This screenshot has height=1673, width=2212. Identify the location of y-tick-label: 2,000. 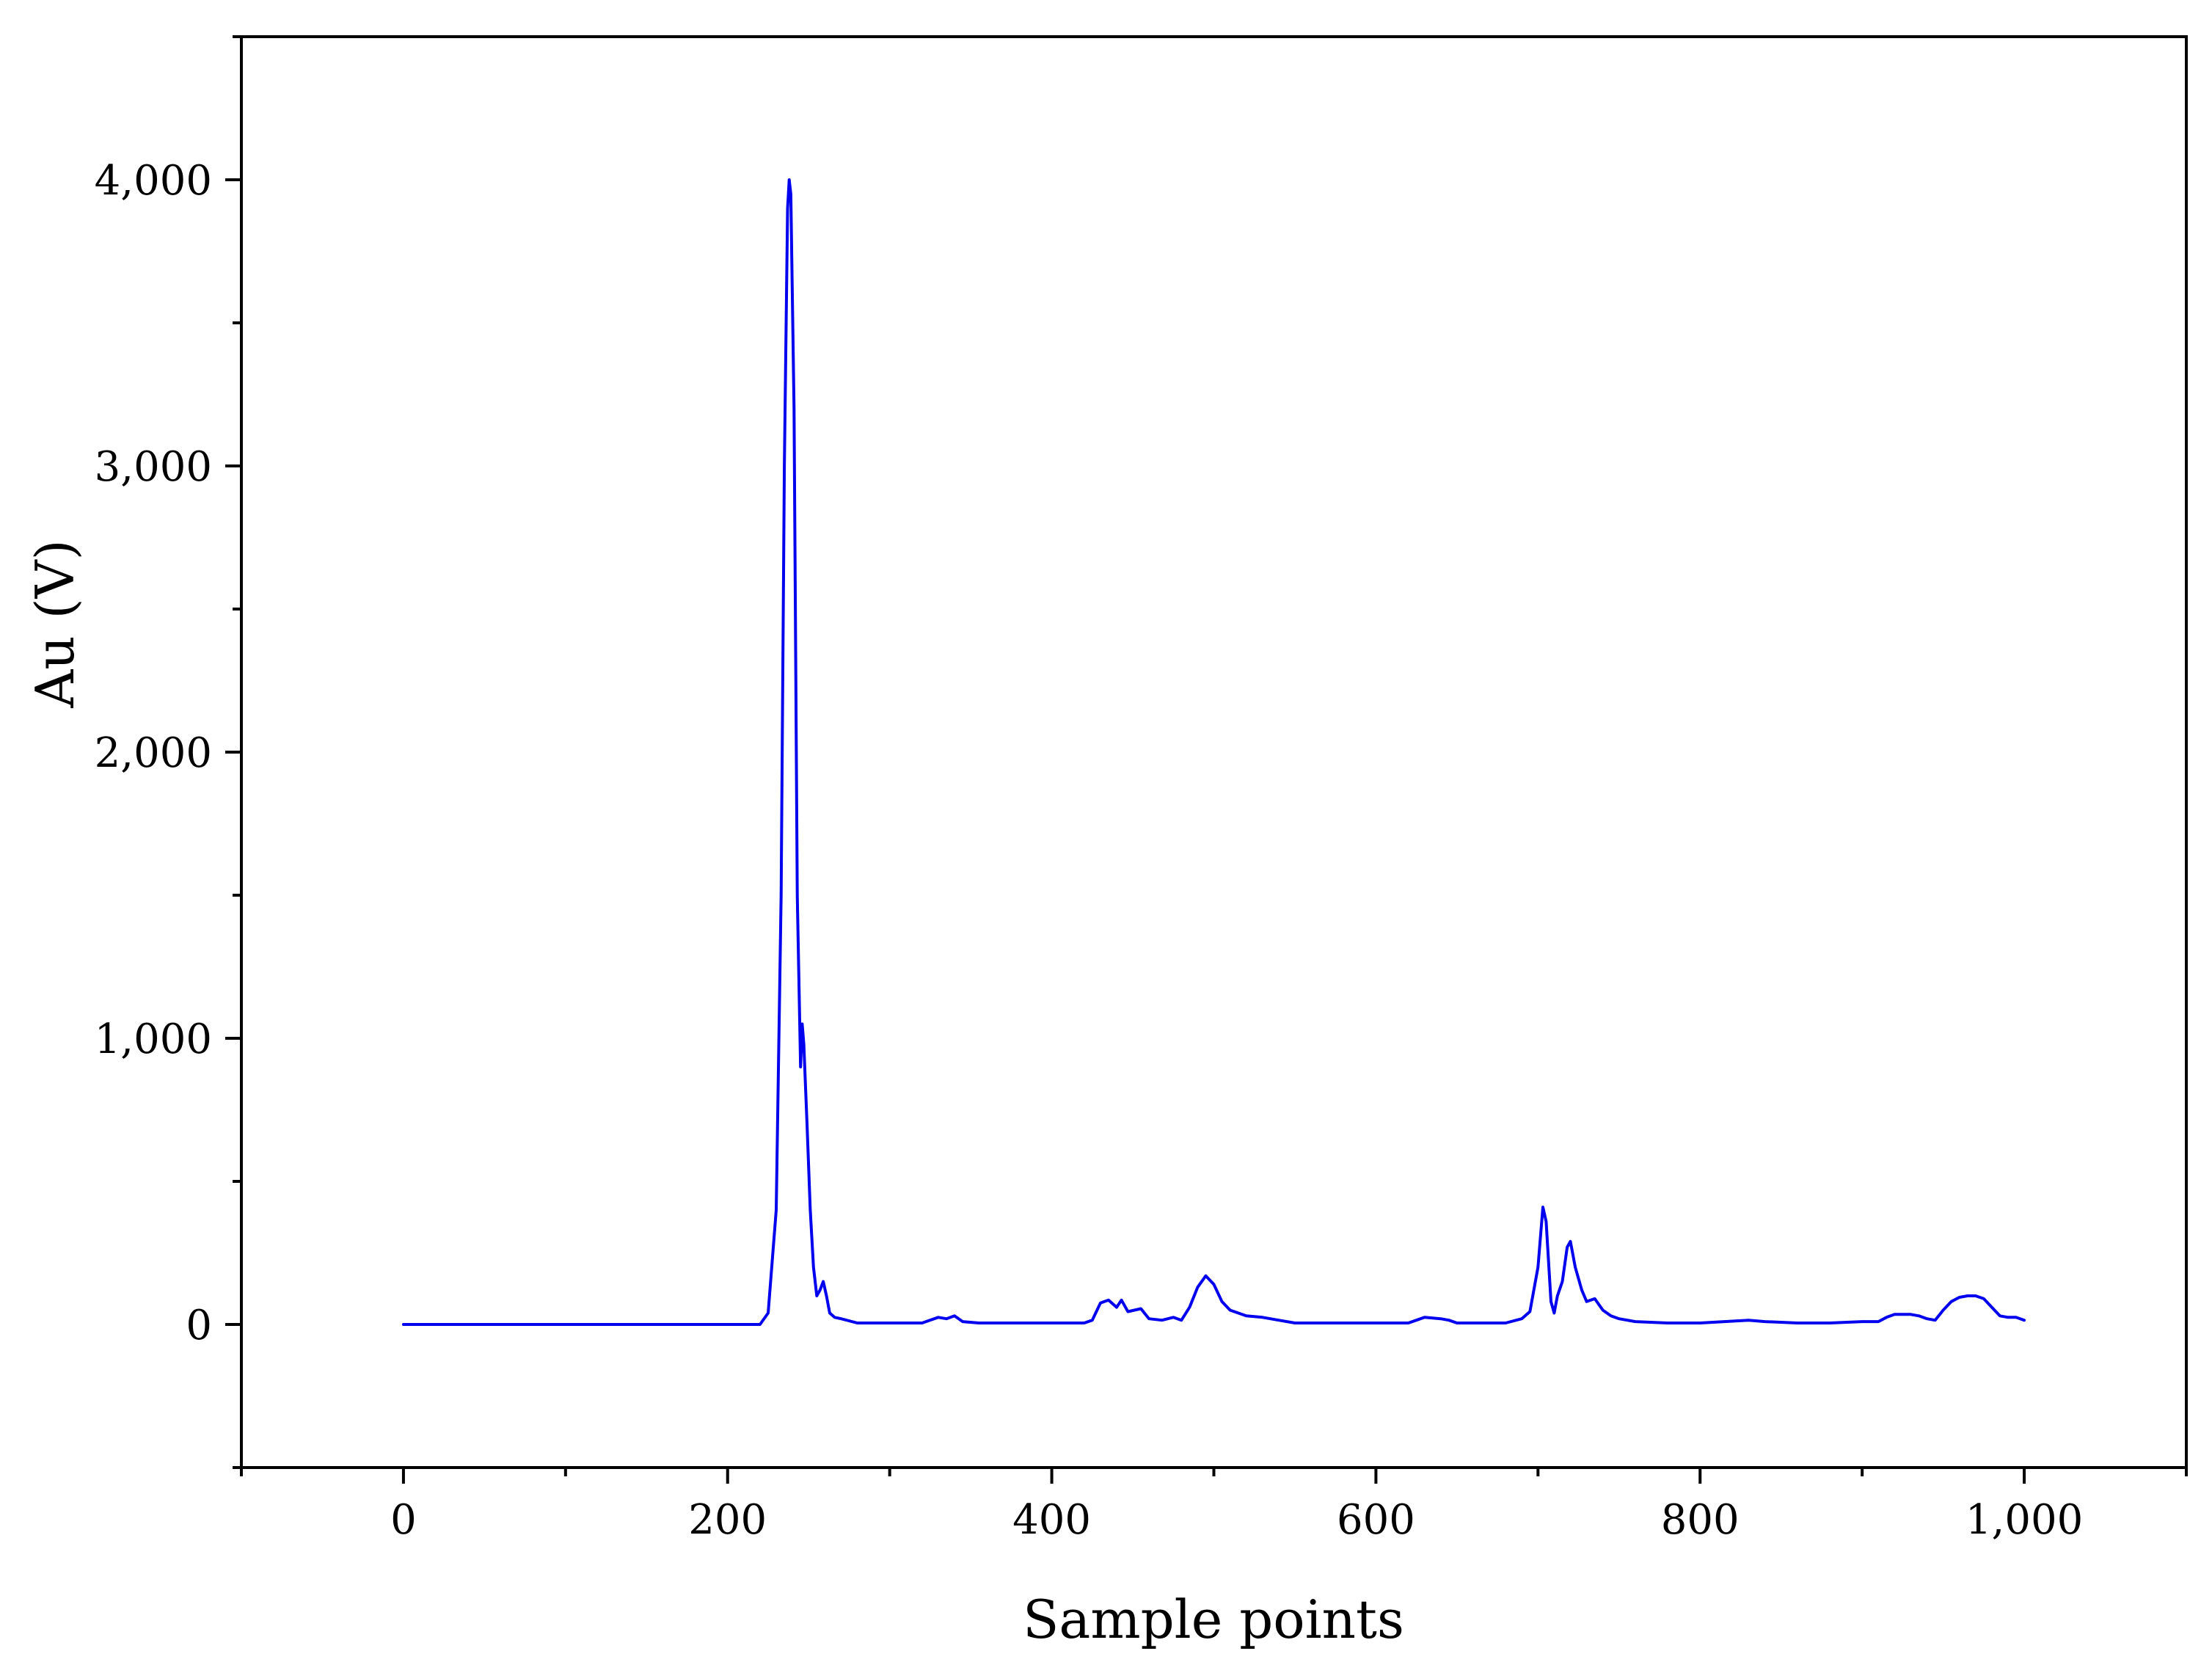
(153, 753).